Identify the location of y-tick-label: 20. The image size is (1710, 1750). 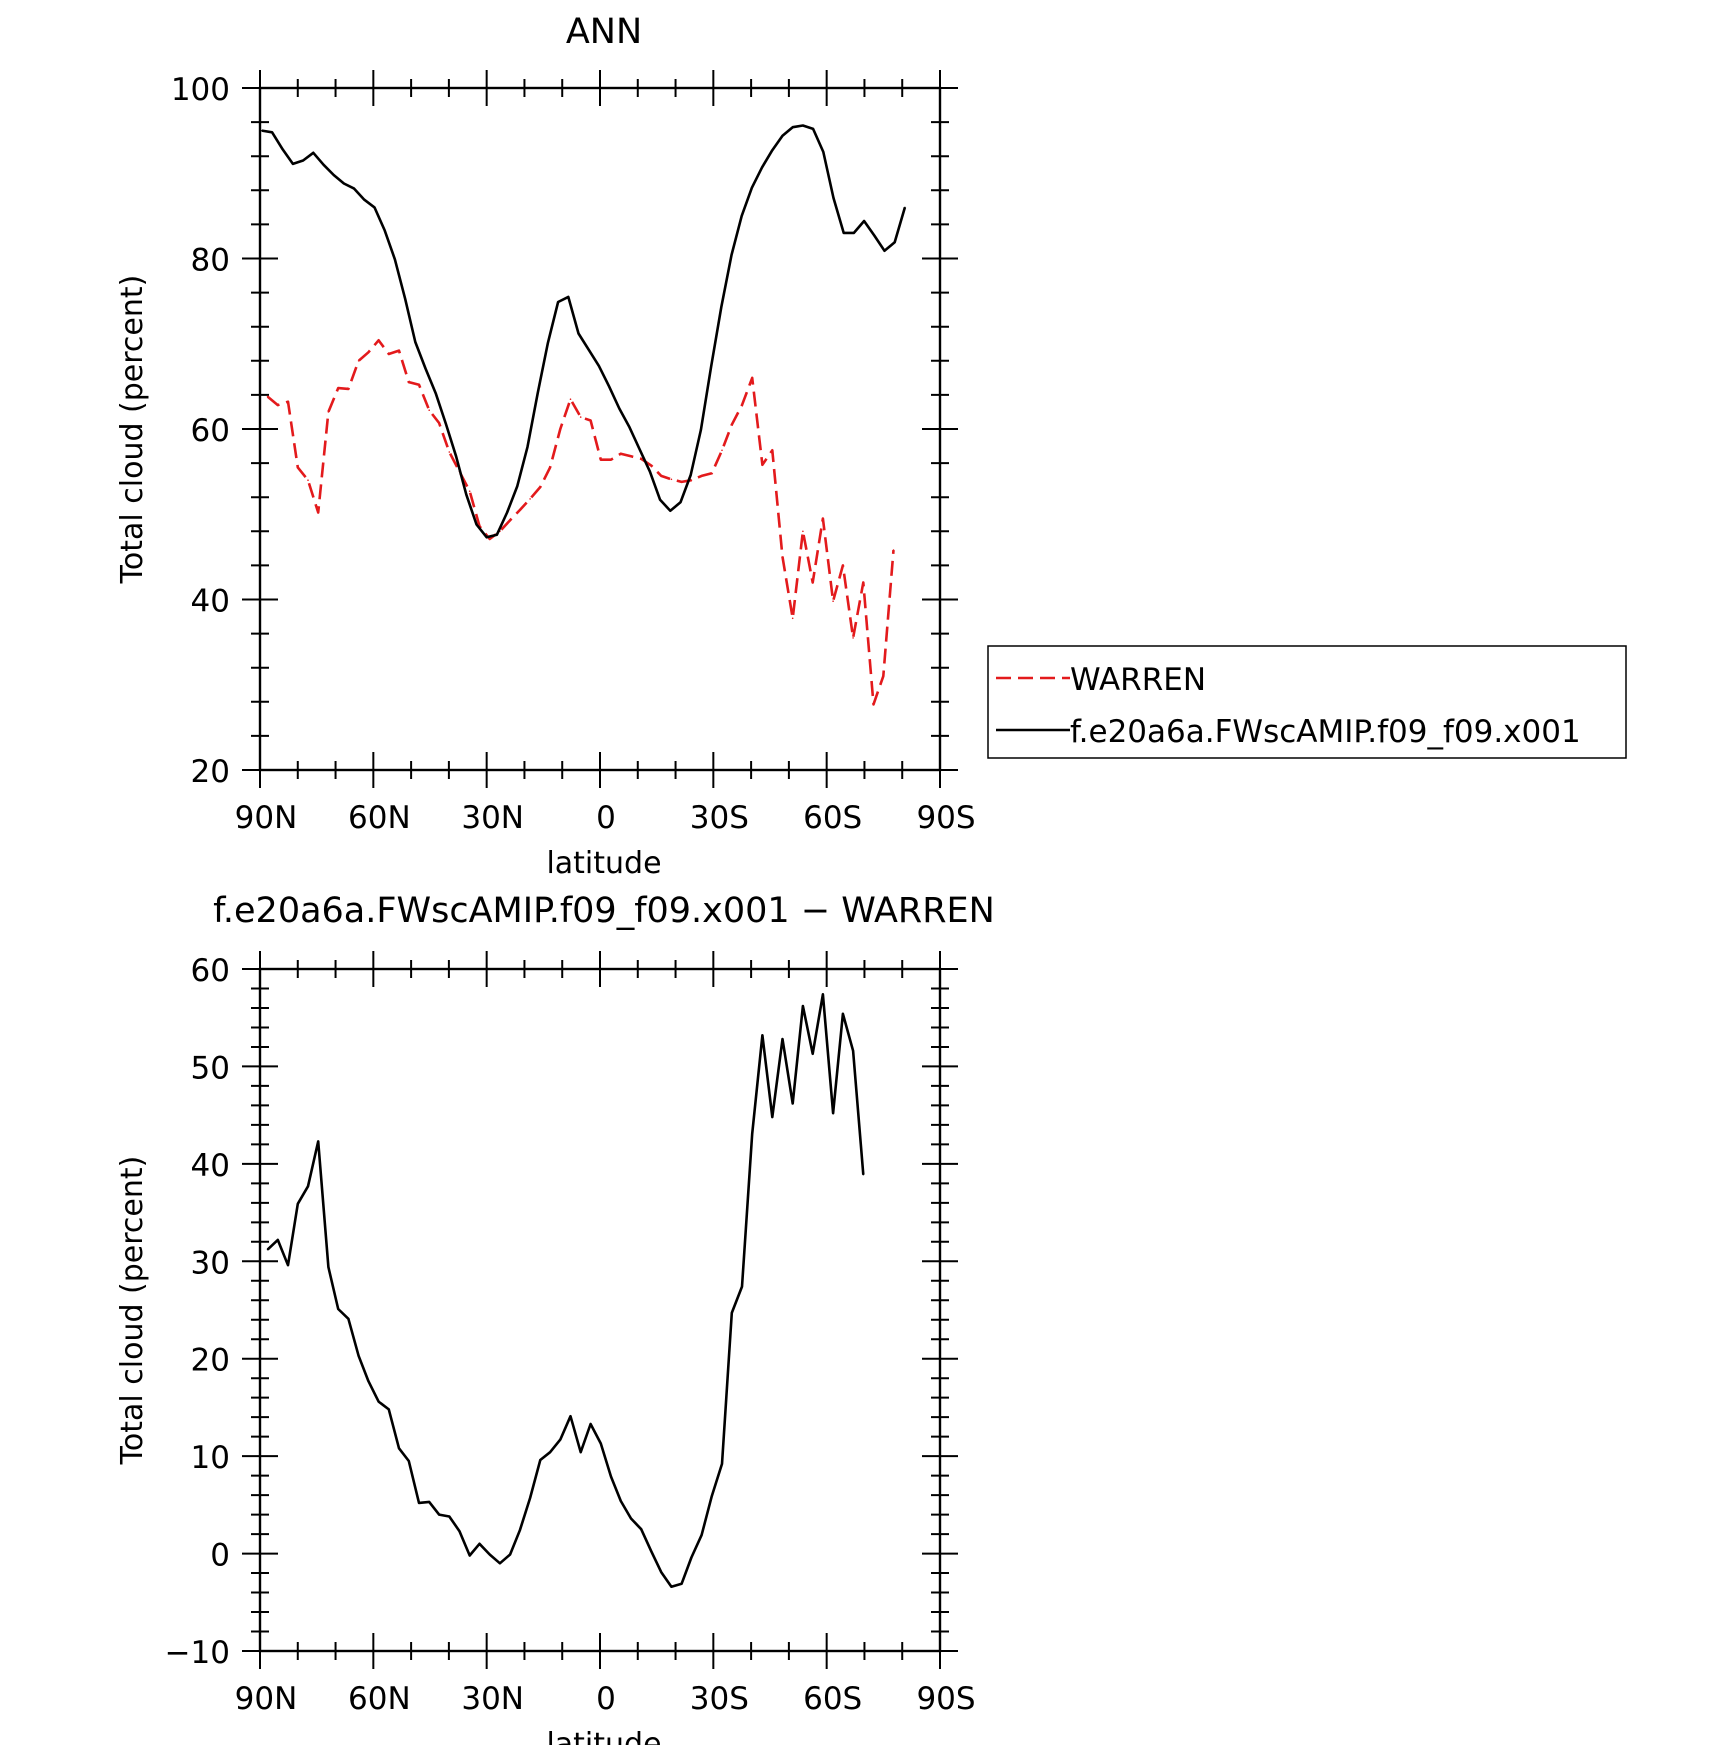
(210, 772).